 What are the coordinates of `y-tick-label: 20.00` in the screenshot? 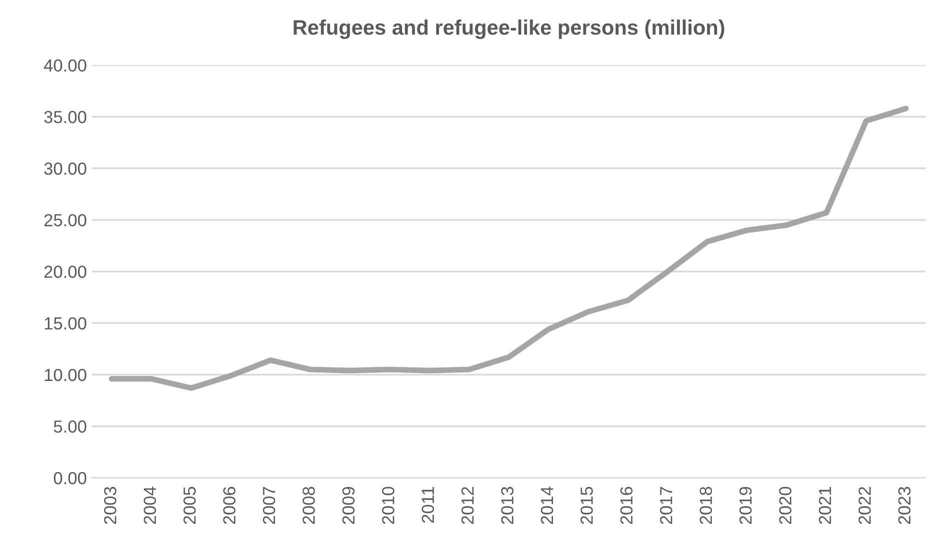 It's located at (65, 272).